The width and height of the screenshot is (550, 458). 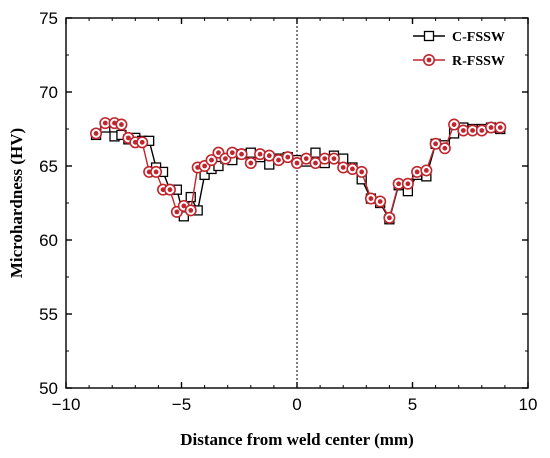 What do you see at coordinates (16, 203) in the screenshot?
I see `y-axis-title: Microhardness (HV)` at bounding box center [16, 203].